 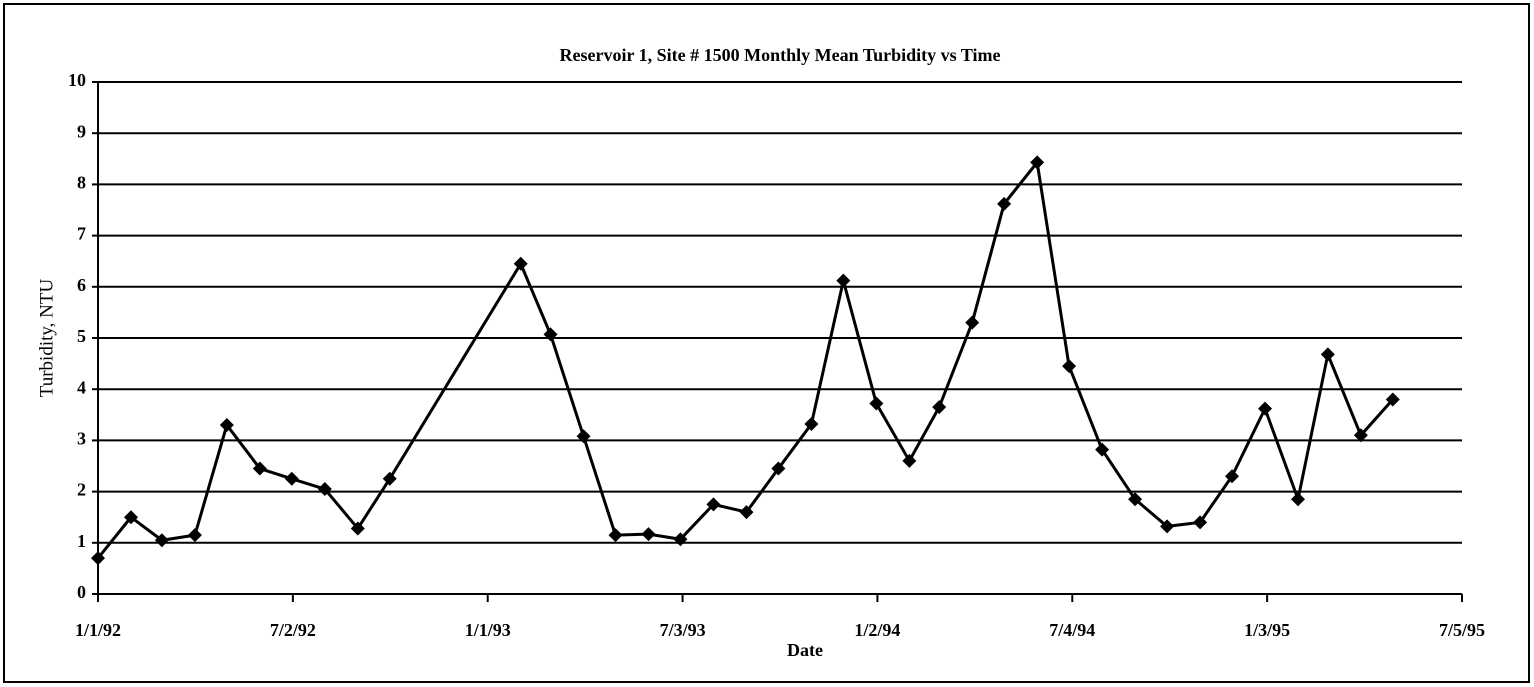 What do you see at coordinates (81, 336) in the screenshot?
I see `y-tick-label: 5` at bounding box center [81, 336].